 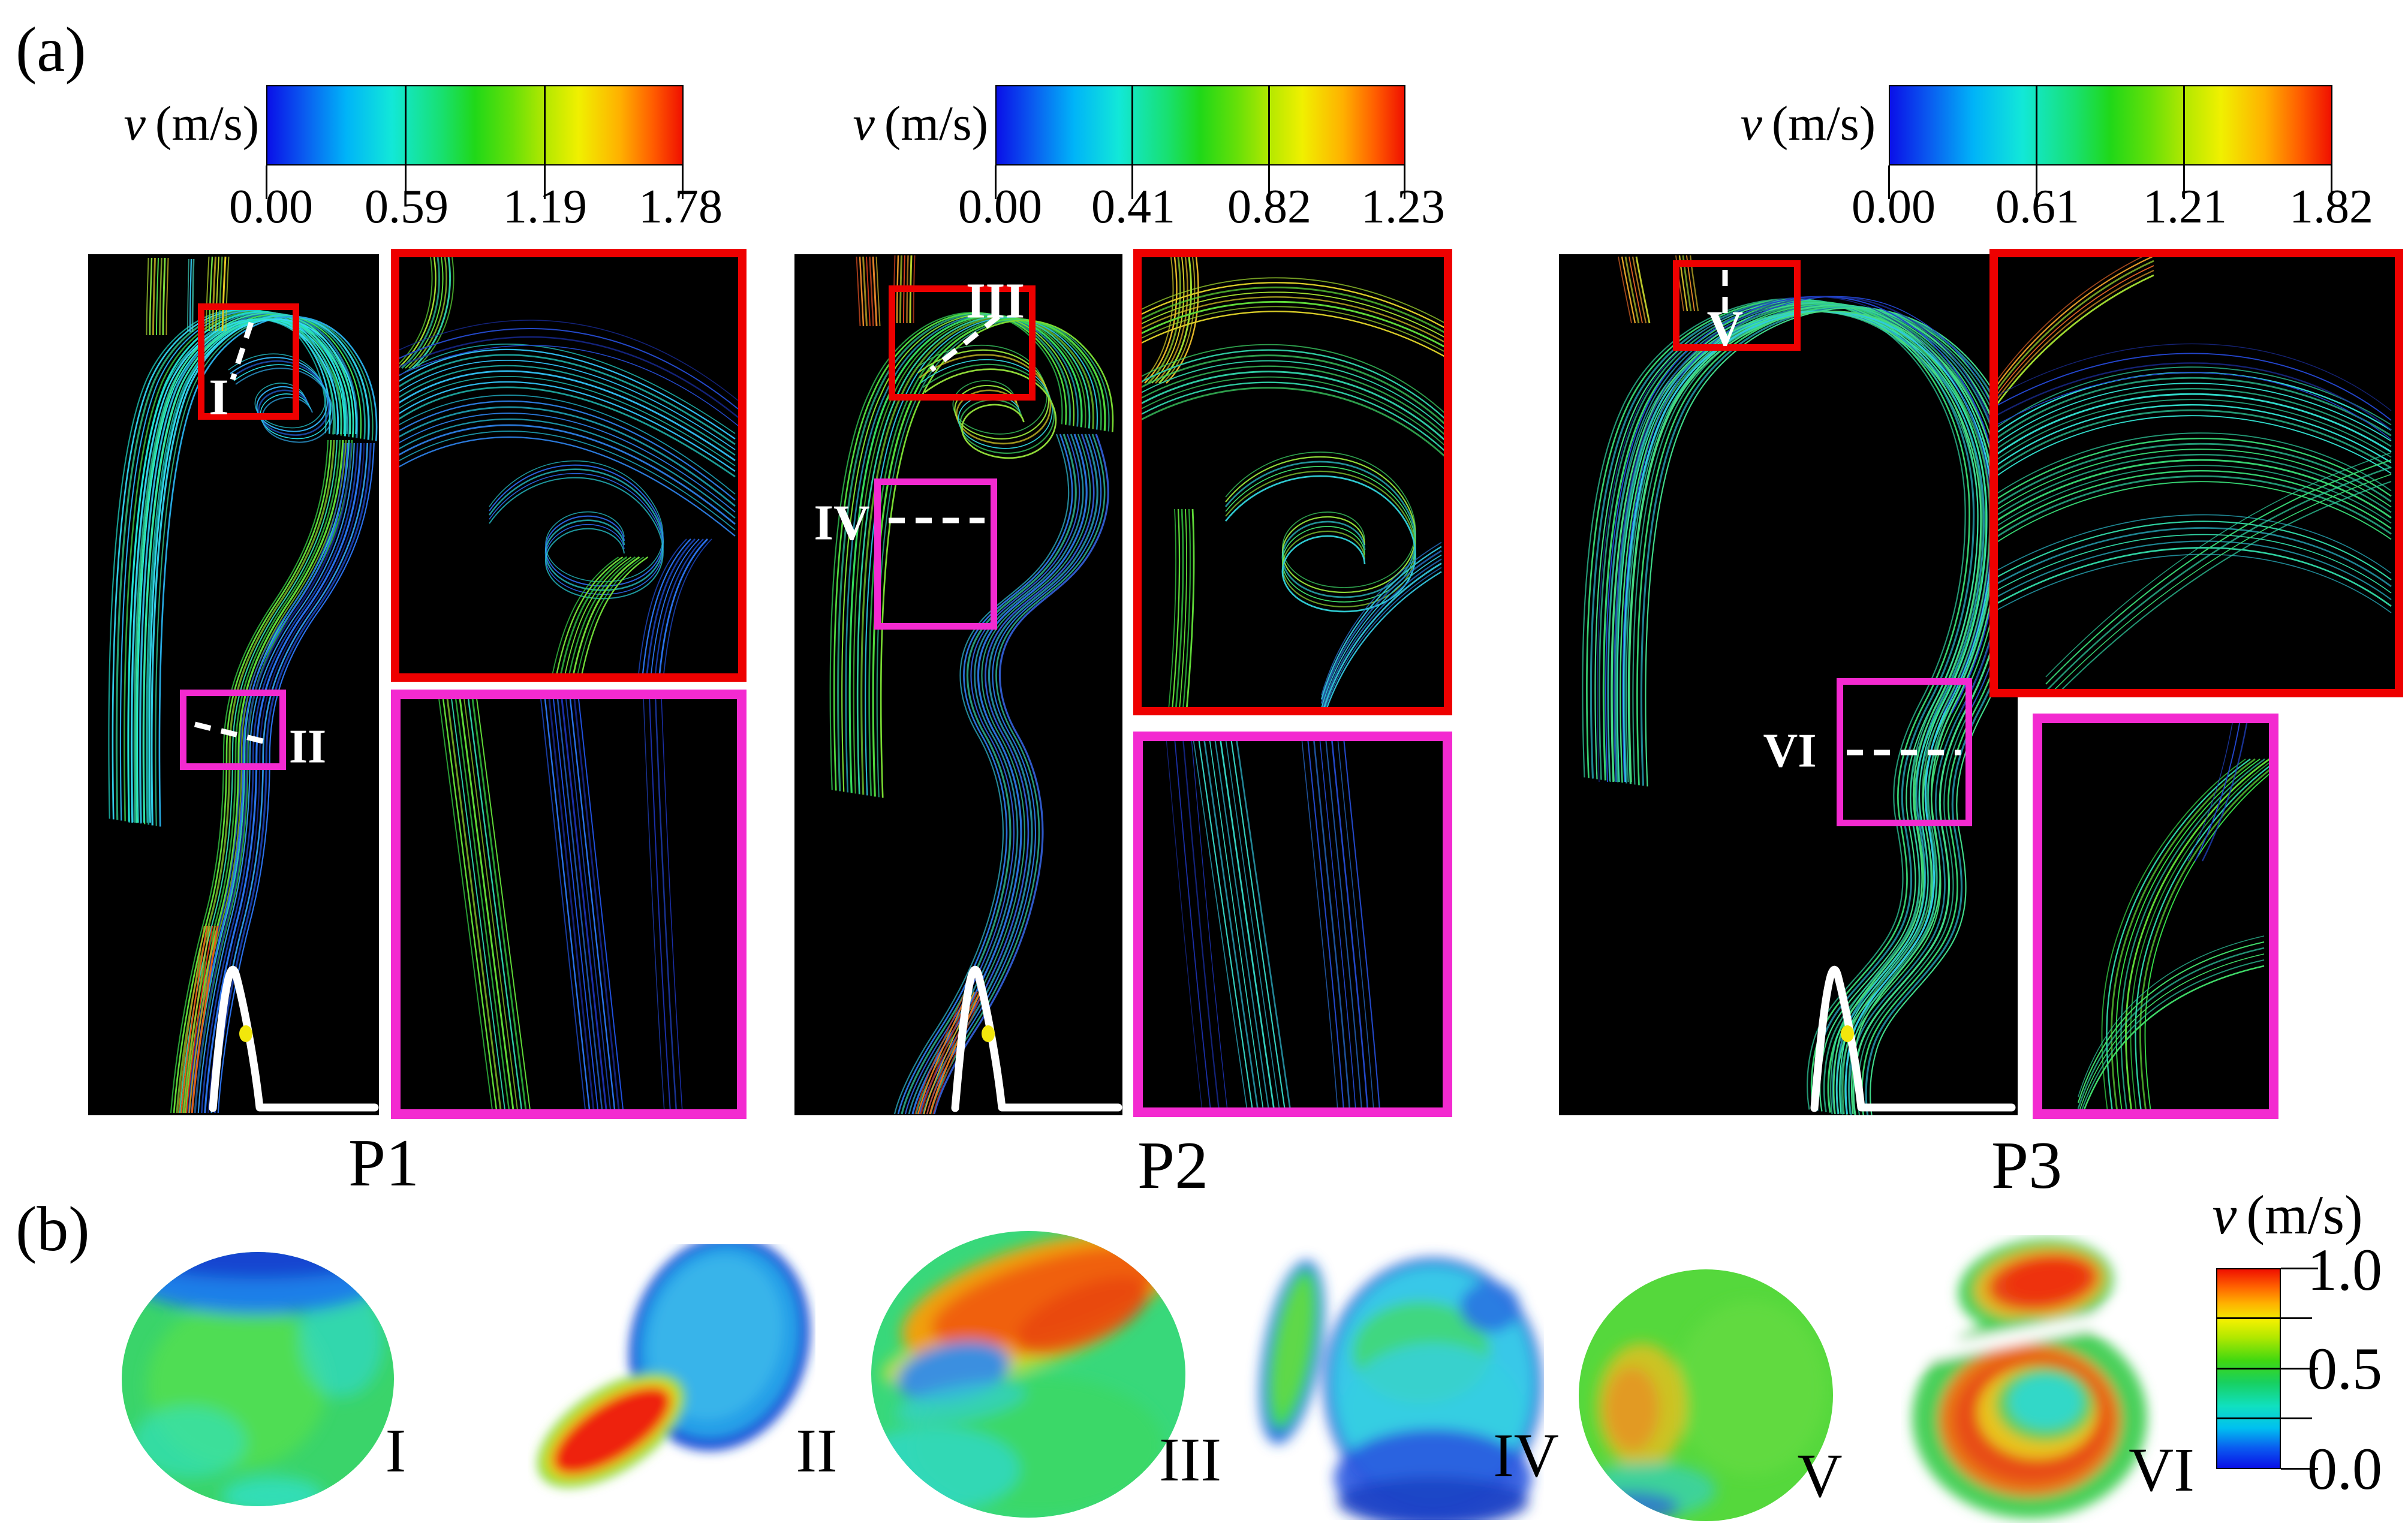 I want to click on p2-magenta-inset, so click(x=1292, y=925).